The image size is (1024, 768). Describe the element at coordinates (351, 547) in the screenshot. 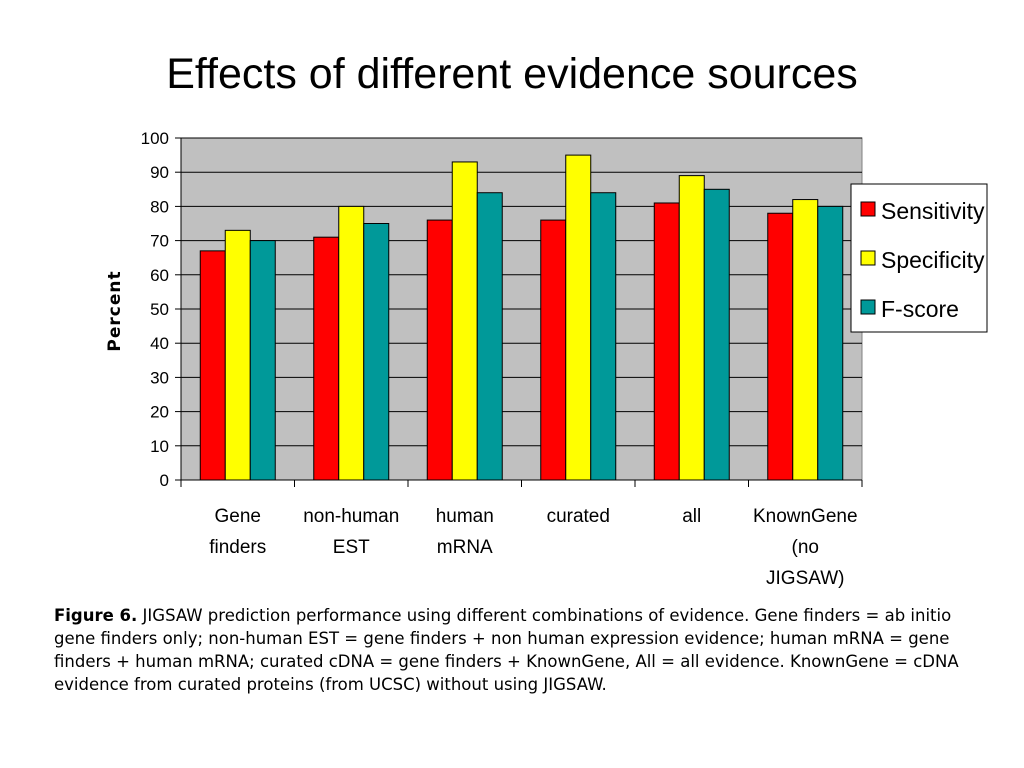

I see `x-category-label: EST` at that location.